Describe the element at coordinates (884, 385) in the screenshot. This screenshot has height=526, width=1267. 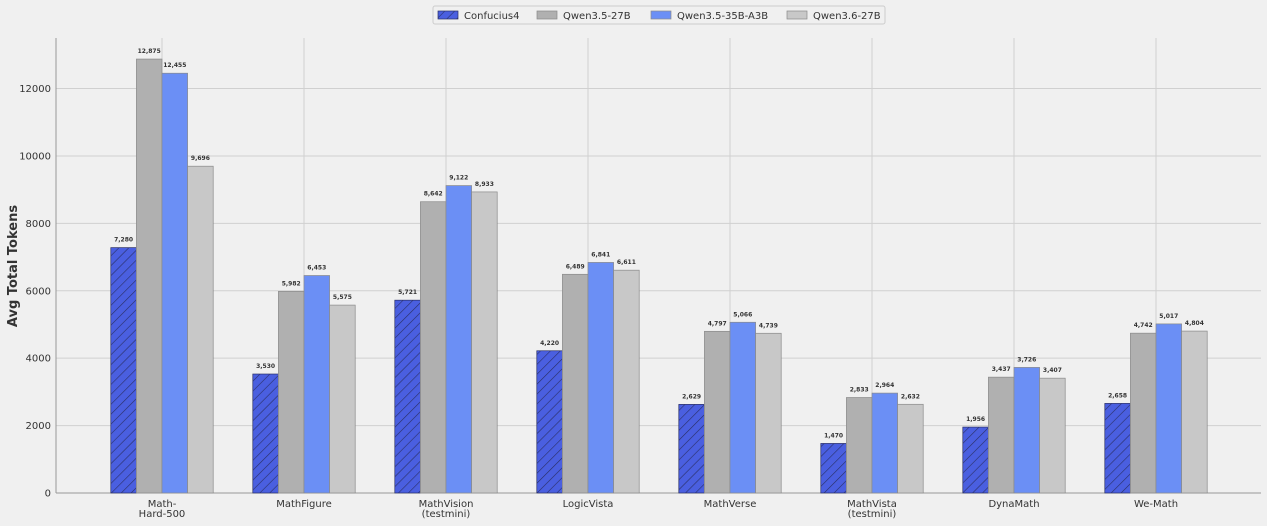
I see `data-label: 2,964` at that location.